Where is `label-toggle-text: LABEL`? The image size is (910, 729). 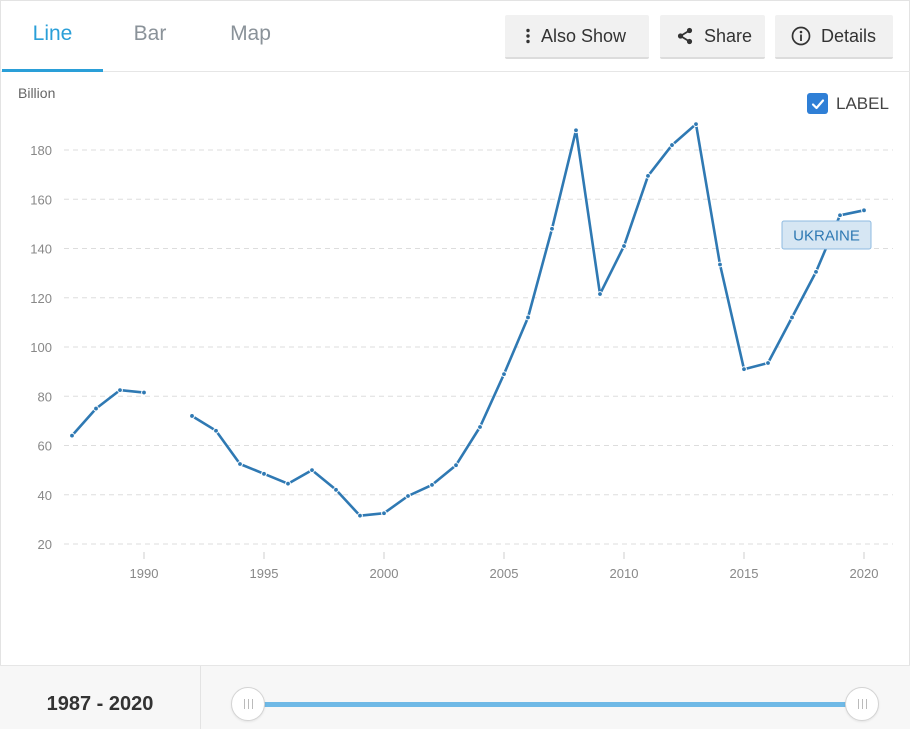
label-toggle-text: LABEL is located at coordinates (862, 103).